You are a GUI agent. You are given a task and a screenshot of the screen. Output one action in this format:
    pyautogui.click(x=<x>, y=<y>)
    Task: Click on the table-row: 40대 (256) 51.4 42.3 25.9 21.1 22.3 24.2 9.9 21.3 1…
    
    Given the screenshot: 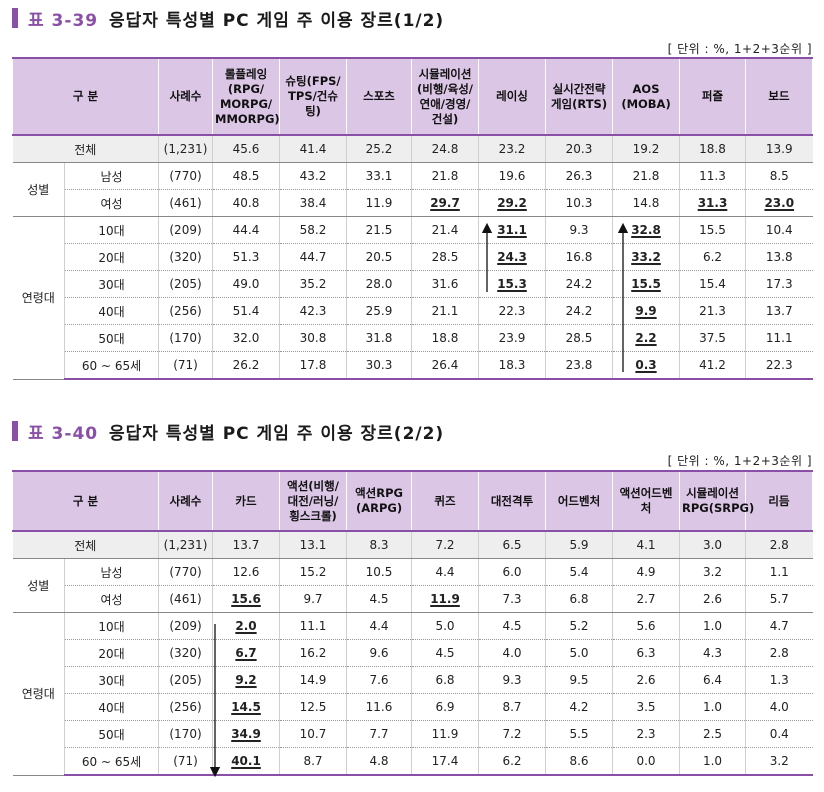 What is the action you would take?
    pyautogui.click(x=413, y=311)
    